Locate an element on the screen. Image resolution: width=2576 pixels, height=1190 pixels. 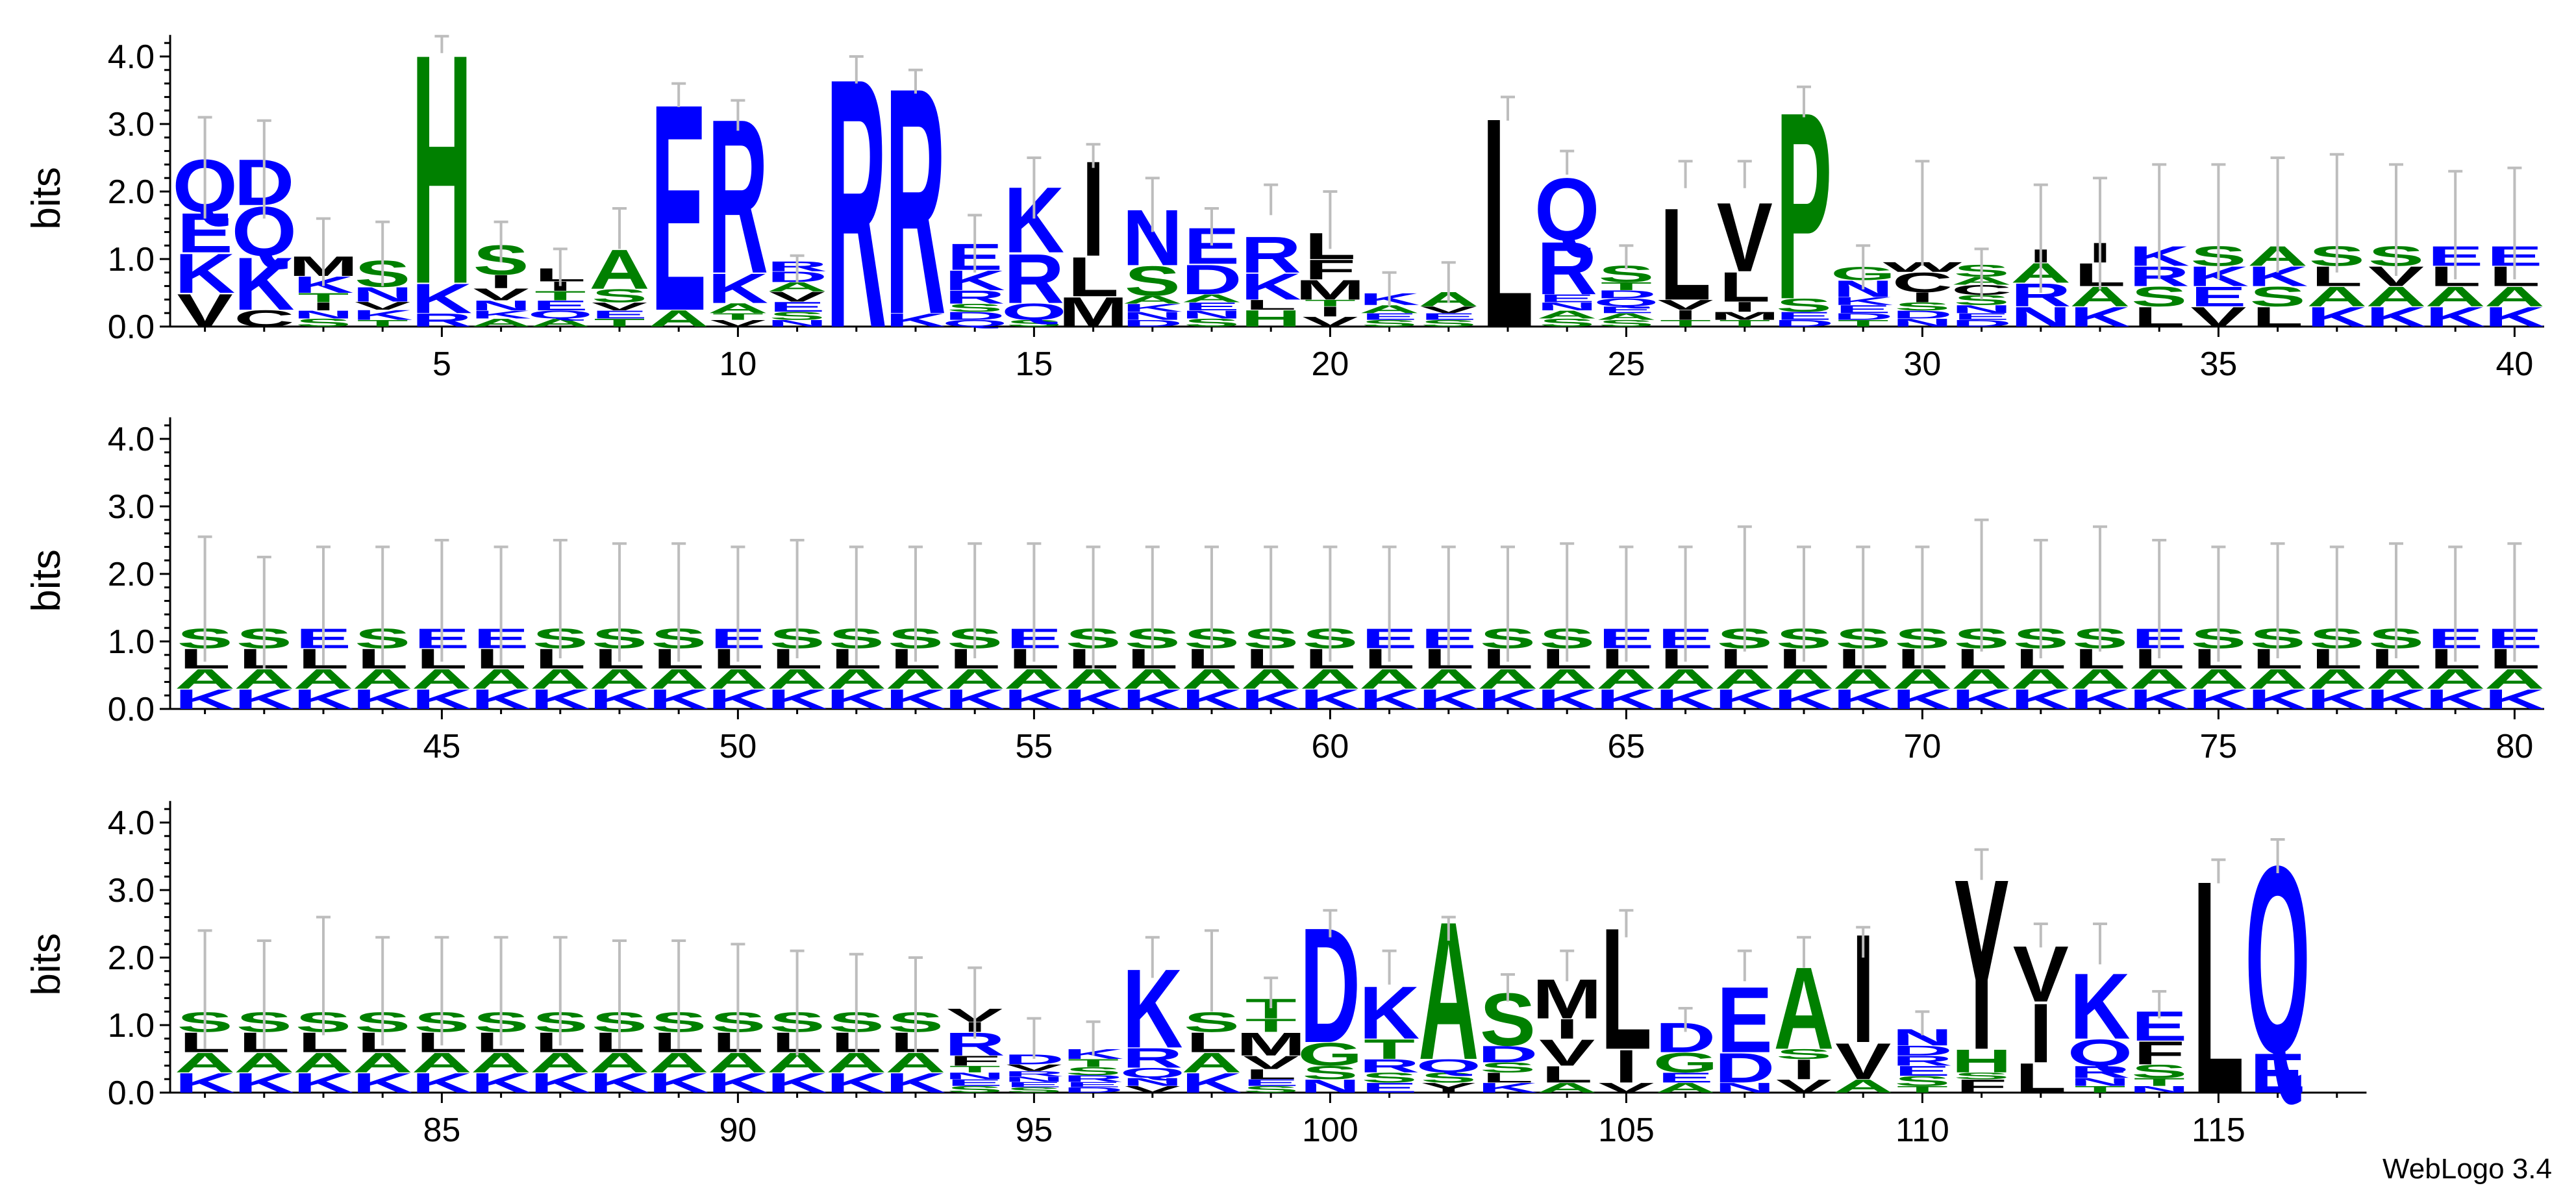
logo-letter-G: G is located at coordinates (1329, 1054).